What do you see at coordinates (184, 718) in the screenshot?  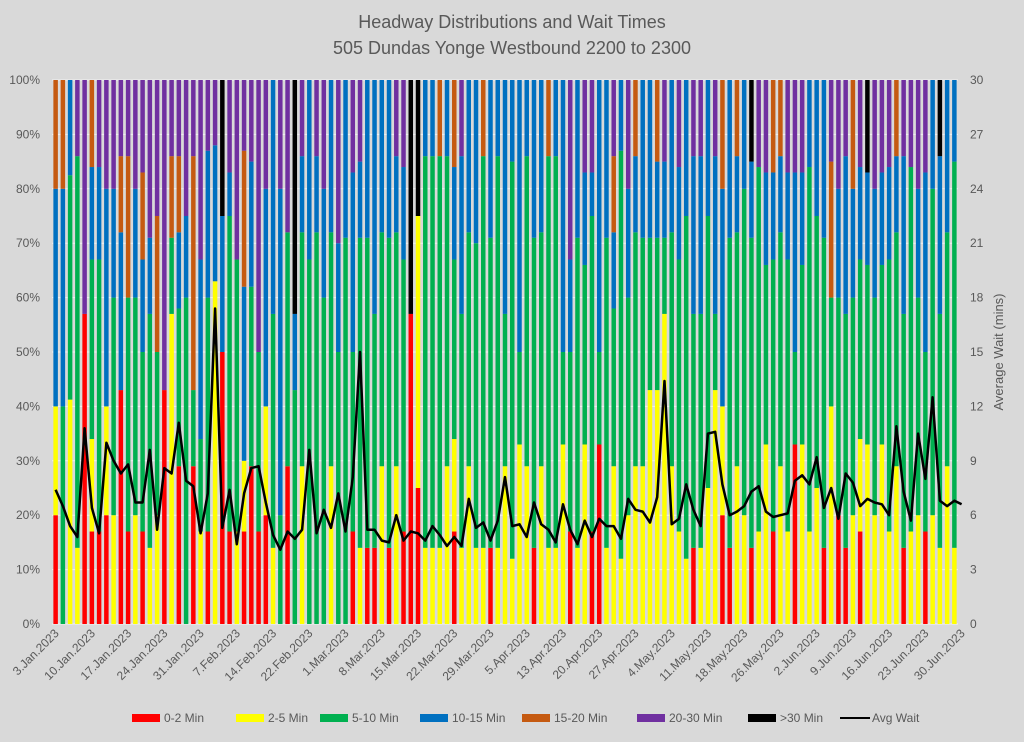 I see `legend-label: 0-2 Min` at bounding box center [184, 718].